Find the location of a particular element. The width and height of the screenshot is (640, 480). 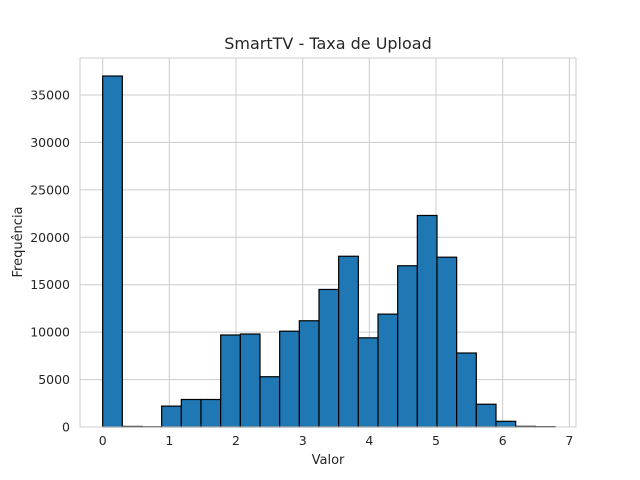

y-tick-labels: 0 5000 10000 15000 20000 25000 30000 35000 is located at coordinates (50, 260).